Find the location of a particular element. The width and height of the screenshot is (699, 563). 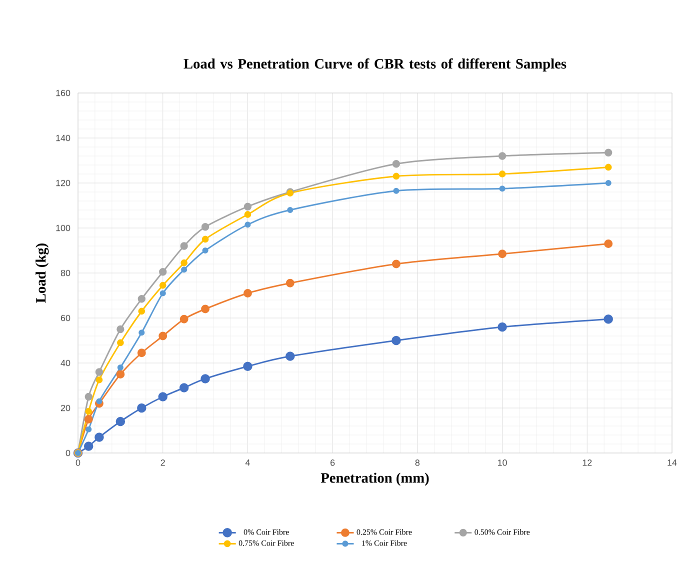

y-tick-label: 160 is located at coordinates (63, 93).